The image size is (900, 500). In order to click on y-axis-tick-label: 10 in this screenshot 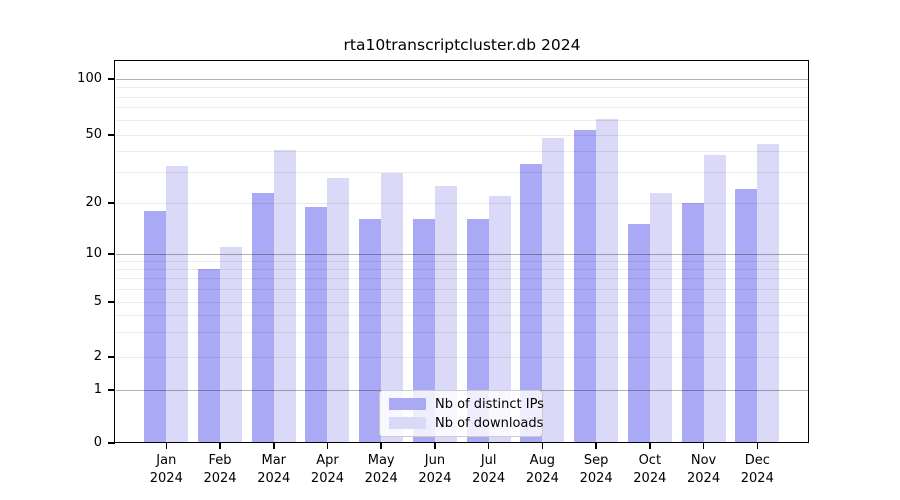, I will do `click(93, 253)`.